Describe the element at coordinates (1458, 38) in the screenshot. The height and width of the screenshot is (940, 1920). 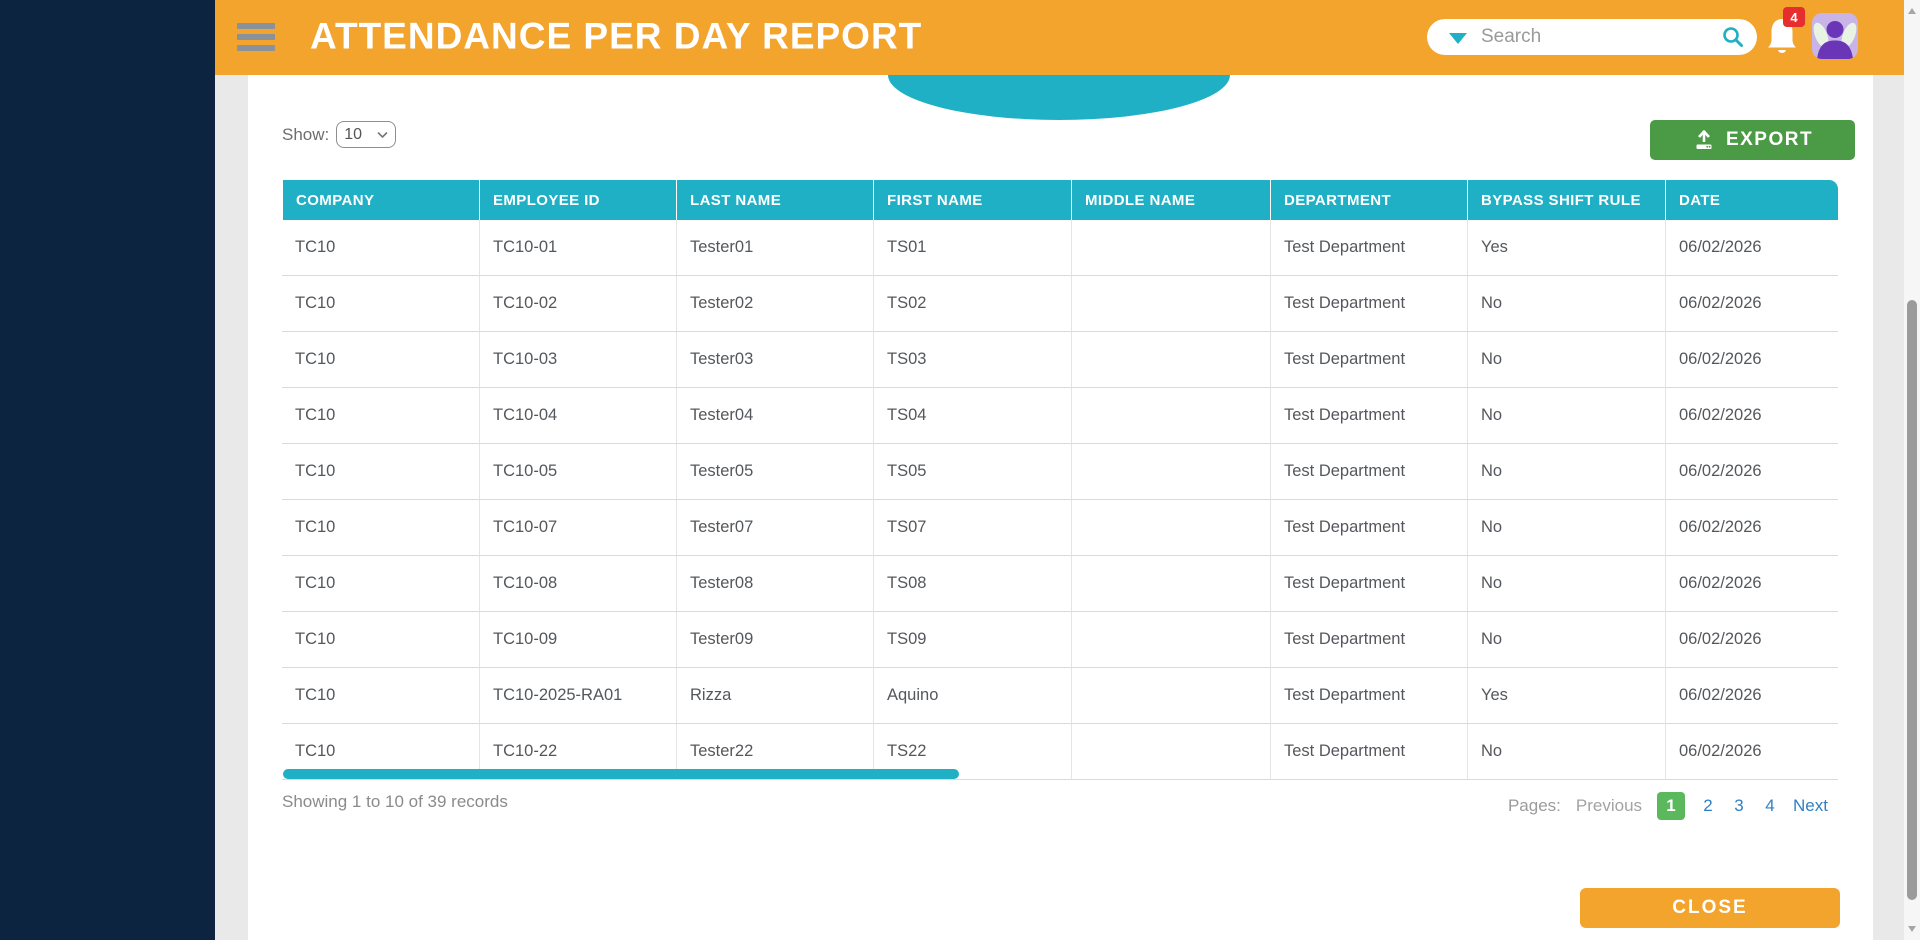
I see `search-filter-icon` at that location.